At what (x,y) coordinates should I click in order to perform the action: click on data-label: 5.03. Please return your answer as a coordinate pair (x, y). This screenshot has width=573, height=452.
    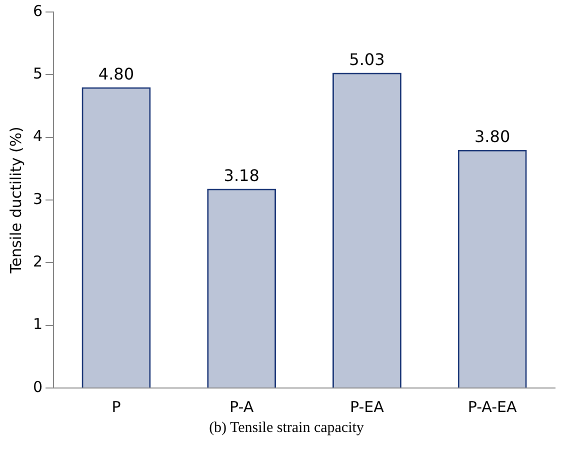
    Looking at the image, I should click on (367, 59).